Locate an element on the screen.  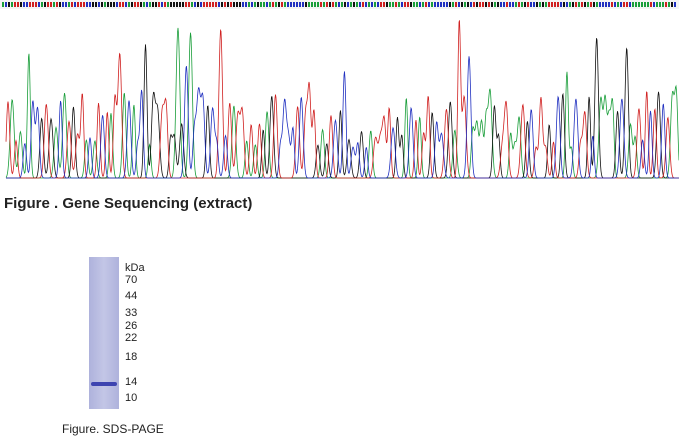
gel-marker: 10 is located at coordinates (131, 398).